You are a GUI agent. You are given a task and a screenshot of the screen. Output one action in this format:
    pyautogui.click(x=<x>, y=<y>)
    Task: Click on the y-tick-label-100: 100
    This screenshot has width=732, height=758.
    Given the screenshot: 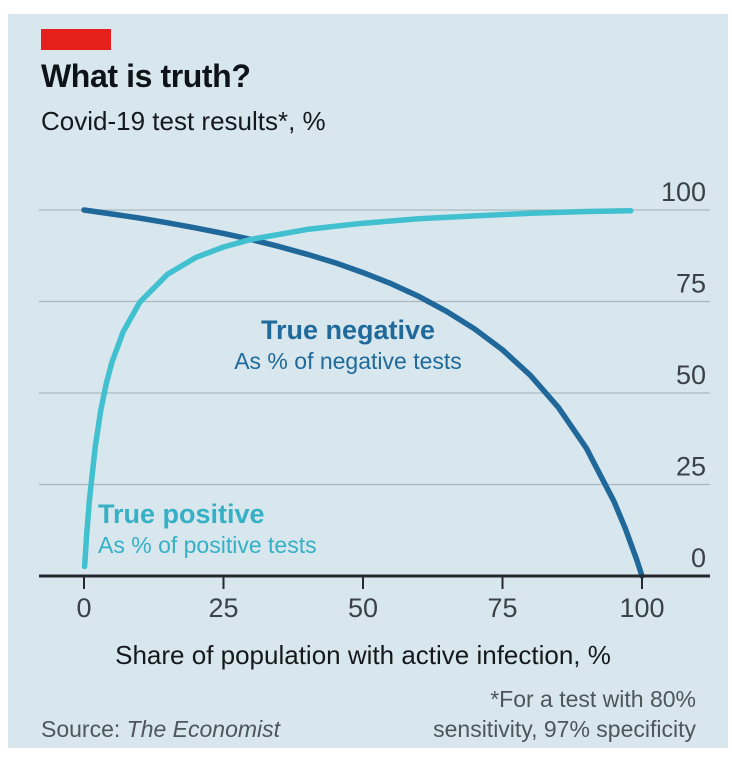 What is the action you would take?
    pyautogui.click(x=683, y=192)
    